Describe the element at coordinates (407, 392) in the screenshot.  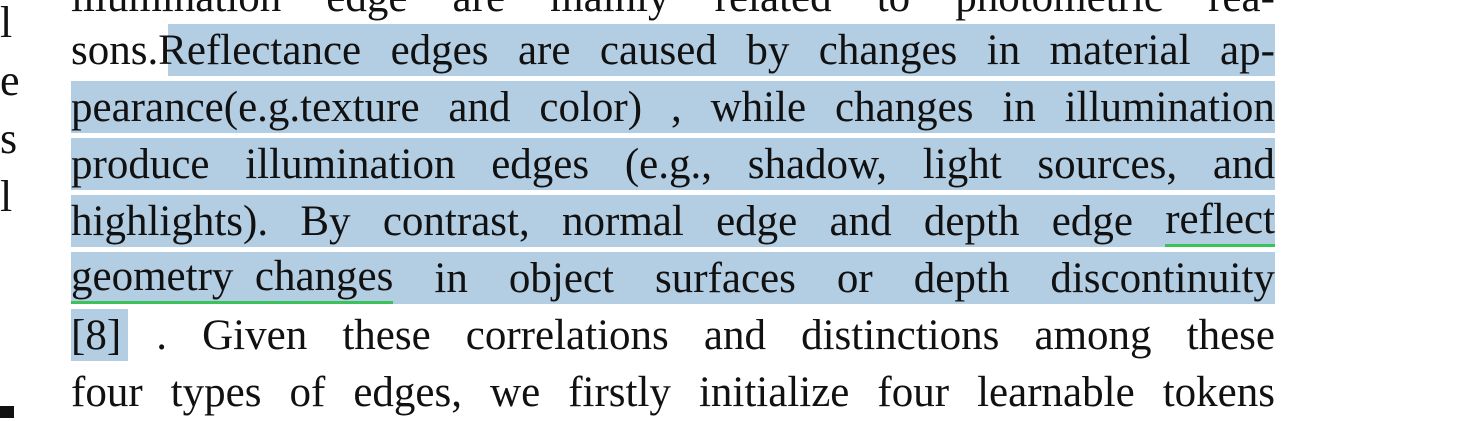
I see `word: edges,` at that location.